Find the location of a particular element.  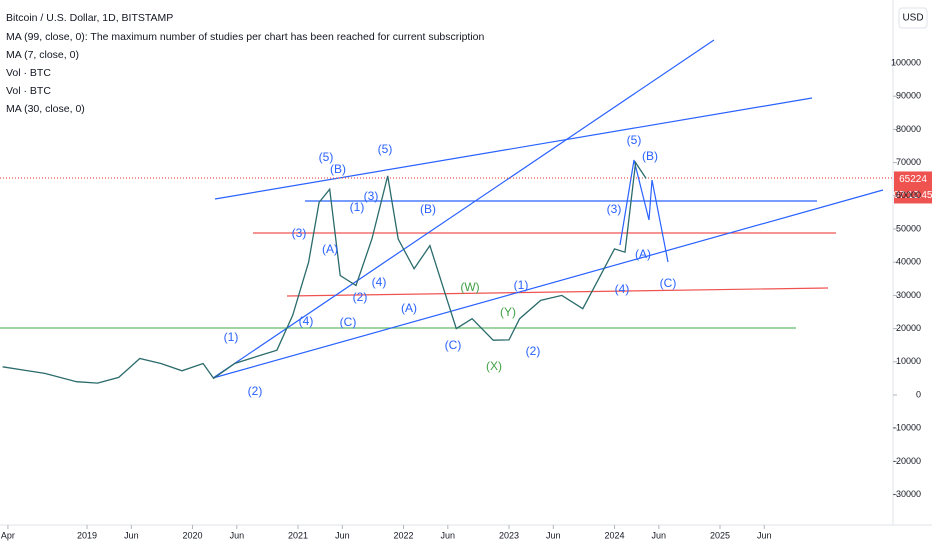

y-tick-label: 20000 is located at coordinates (908, 328).